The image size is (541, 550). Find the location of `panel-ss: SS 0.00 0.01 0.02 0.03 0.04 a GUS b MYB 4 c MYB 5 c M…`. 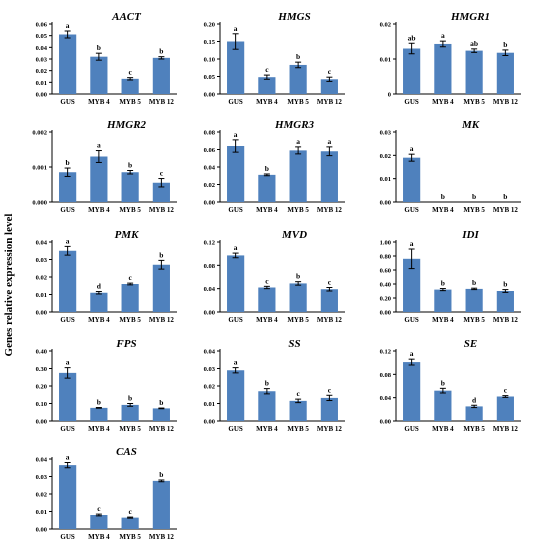

panel-ss: SS 0.00 0.01 0.02 0.03 0.04 a GUS b MYB 4 c MYB 5 c M… is located at coordinates (274, 385).